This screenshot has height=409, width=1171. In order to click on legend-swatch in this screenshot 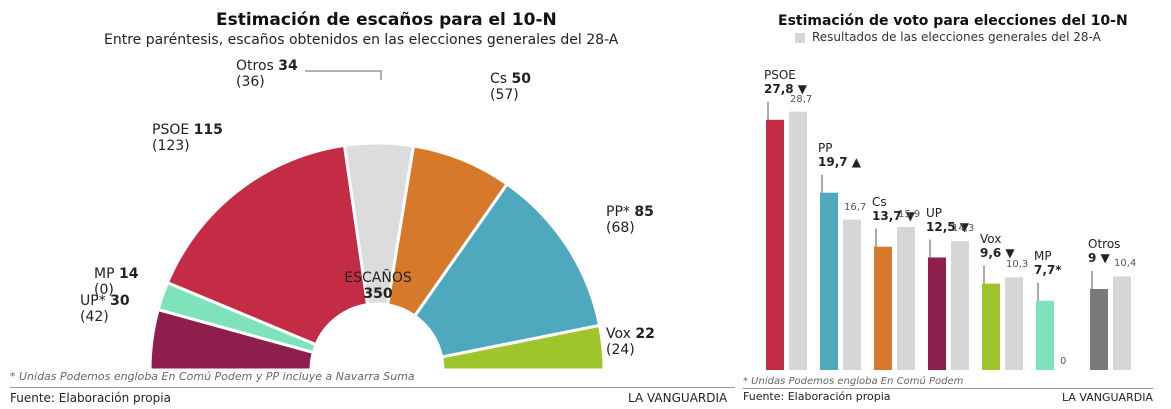, I will do `click(800, 38)`.